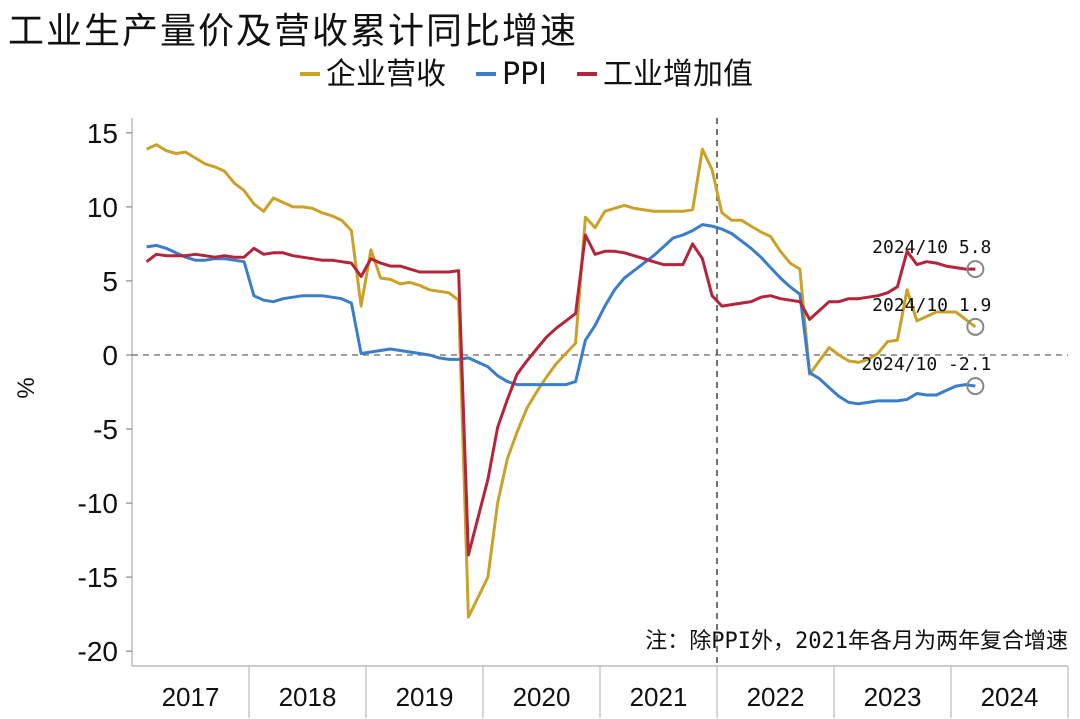 Image resolution: width=1080 pixels, height=719 pixels. I want to click on end-point-label: 2024/10 5.8, so click(931, 247).